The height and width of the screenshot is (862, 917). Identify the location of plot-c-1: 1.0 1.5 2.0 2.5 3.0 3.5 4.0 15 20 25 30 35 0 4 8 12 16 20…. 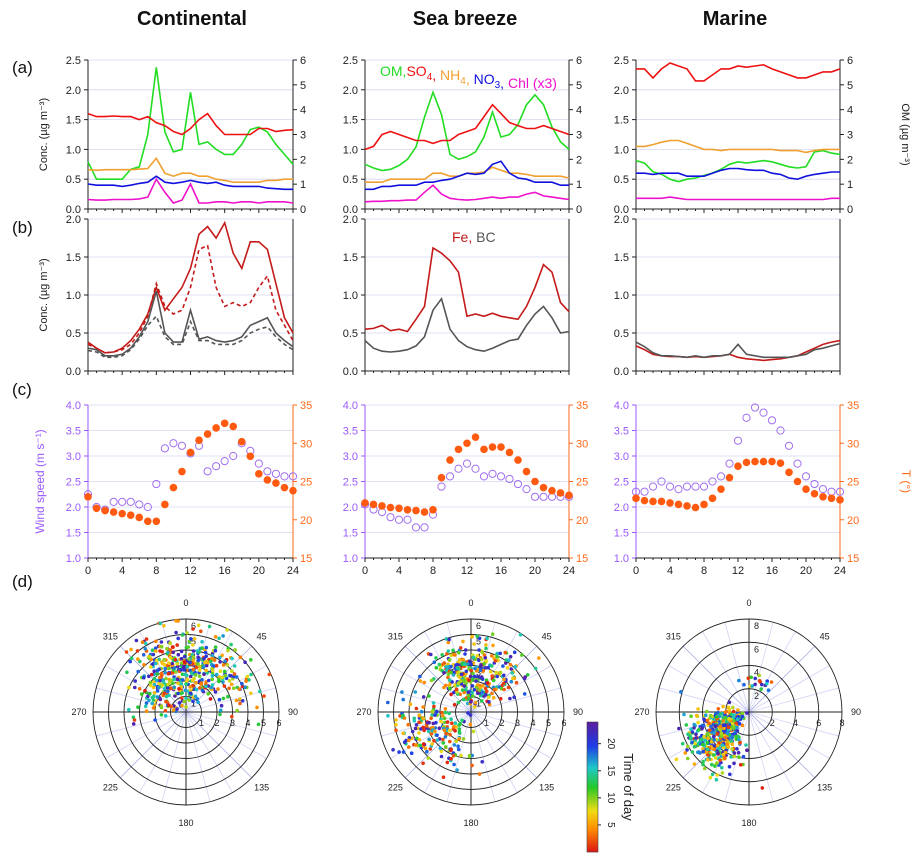
(466, 488).